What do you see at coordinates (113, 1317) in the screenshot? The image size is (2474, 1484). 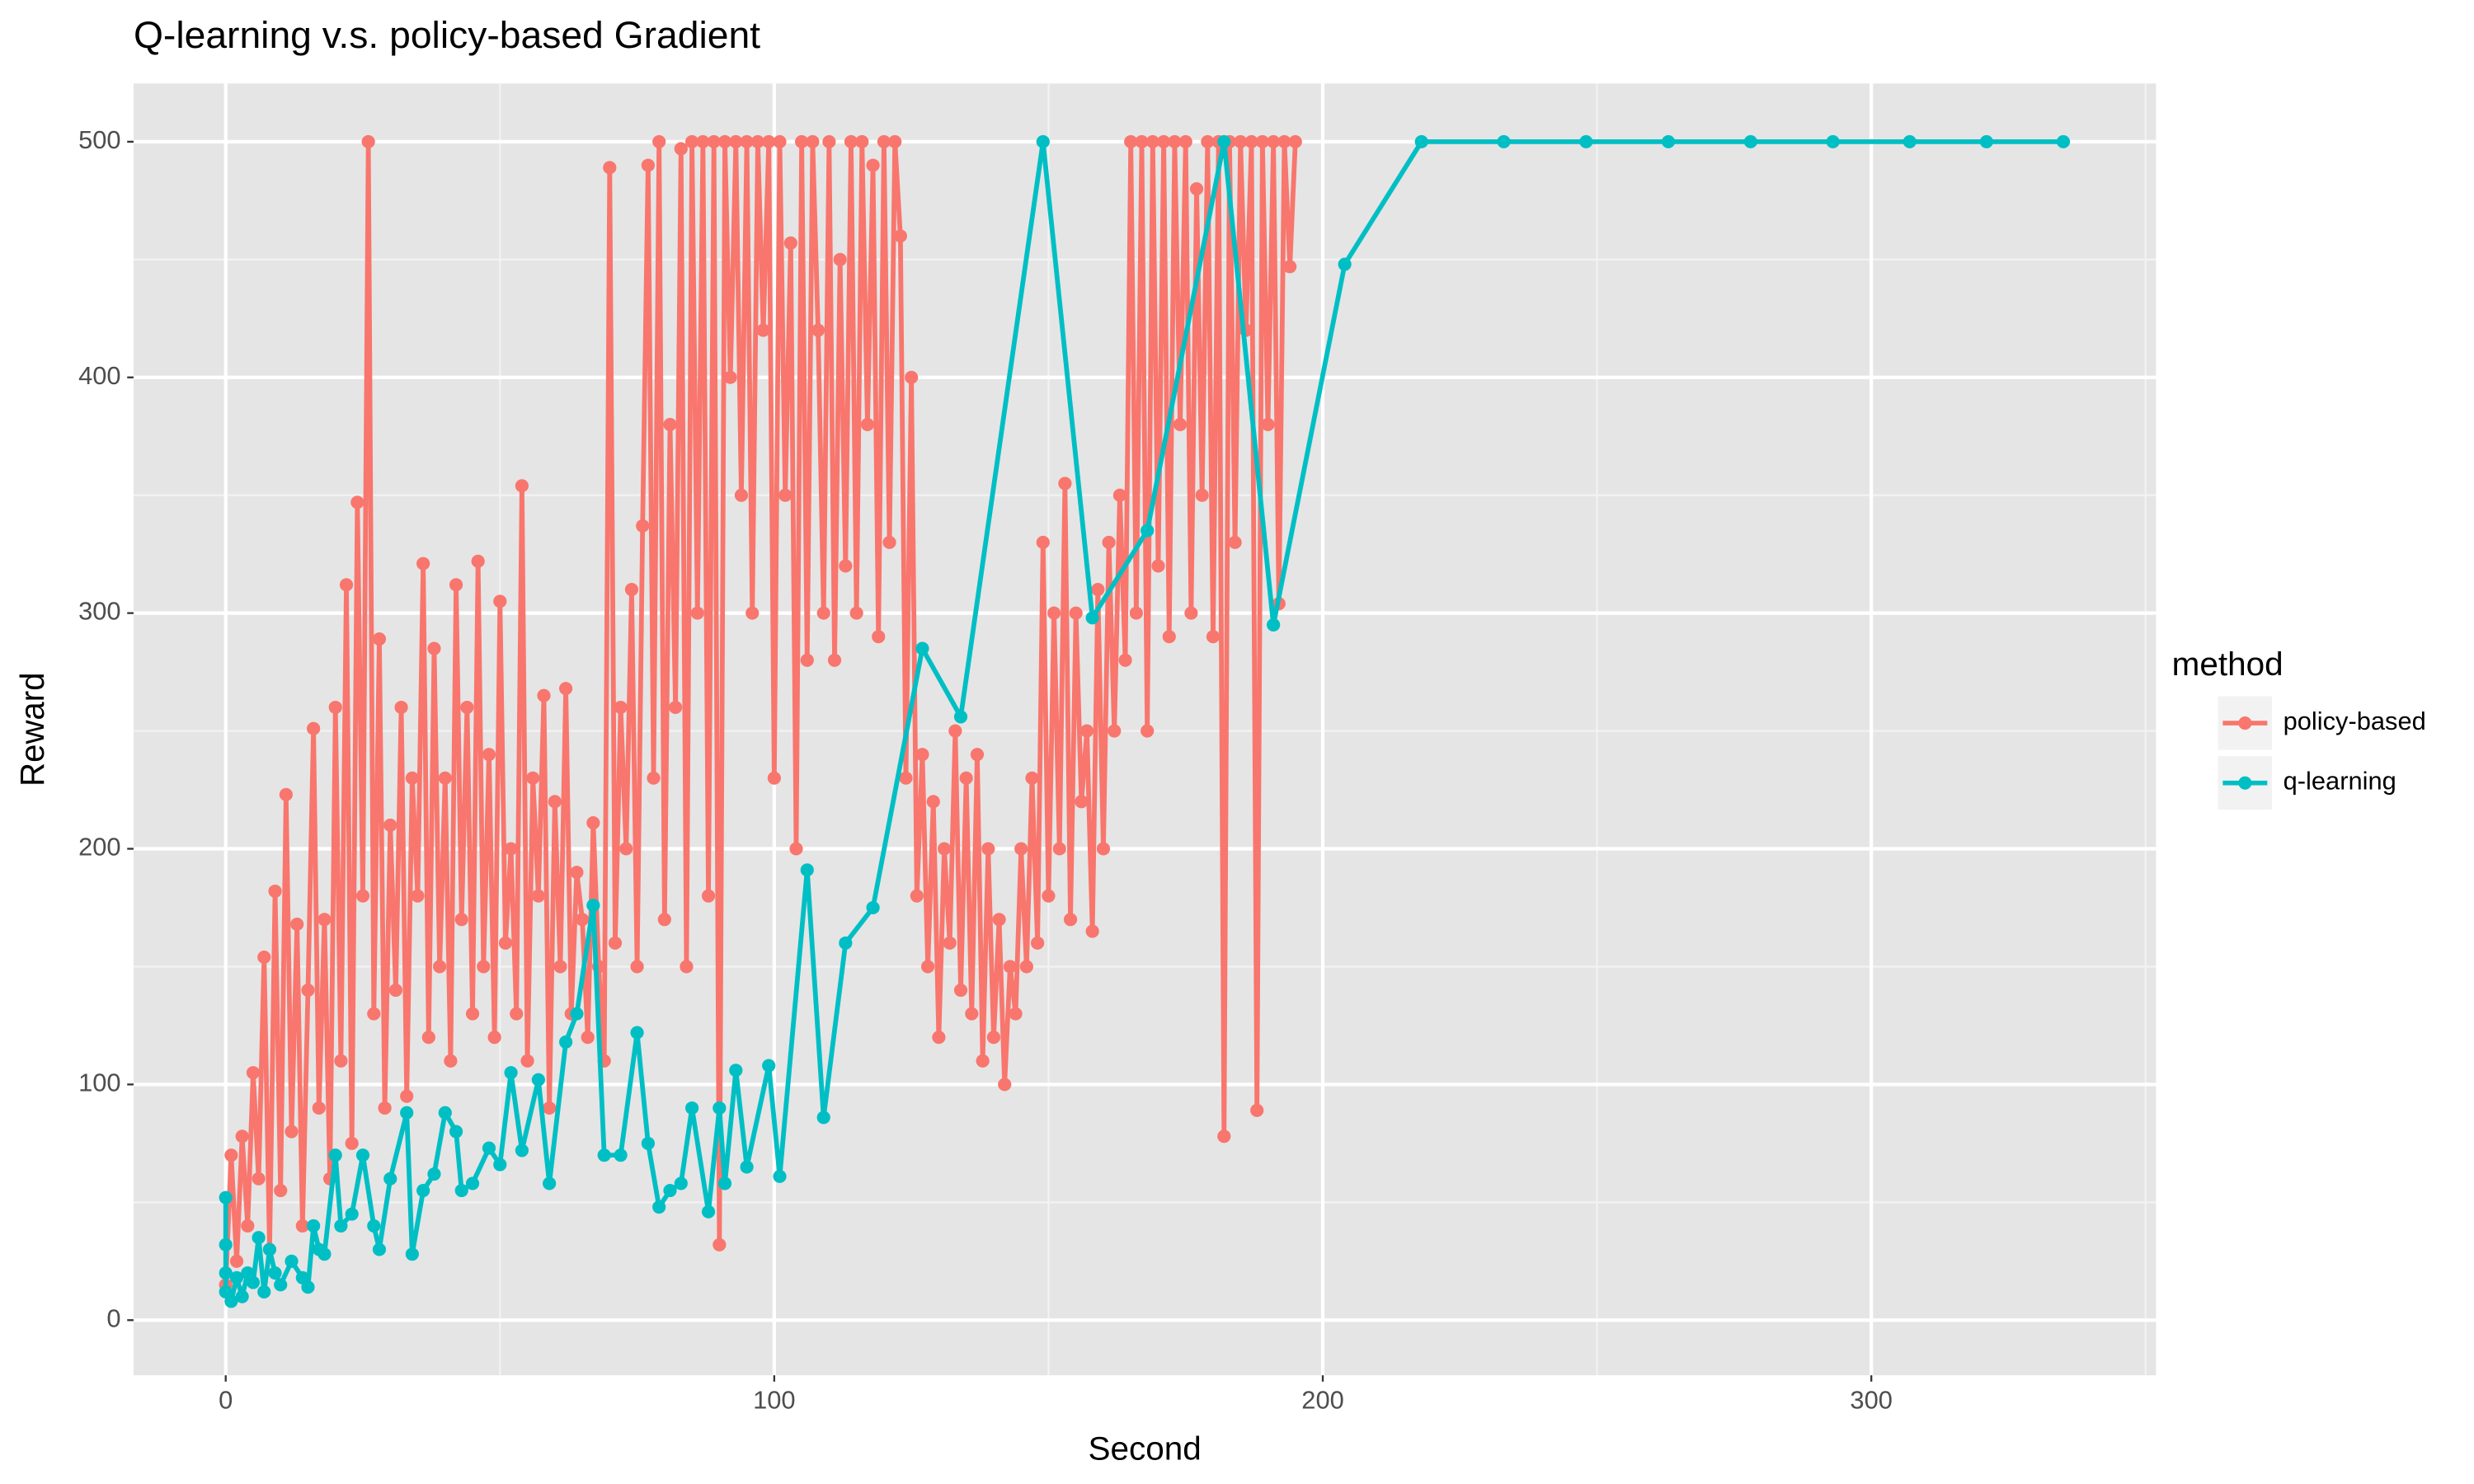 I see `y-tick-label: 0` at bounding box center [113, 1317].